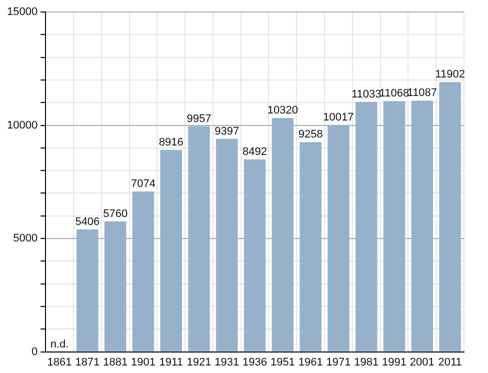  What do you see at coordinates (227, 131) in the screenshot?
I see `data-label: 9397` at bounding box center [227, 131].